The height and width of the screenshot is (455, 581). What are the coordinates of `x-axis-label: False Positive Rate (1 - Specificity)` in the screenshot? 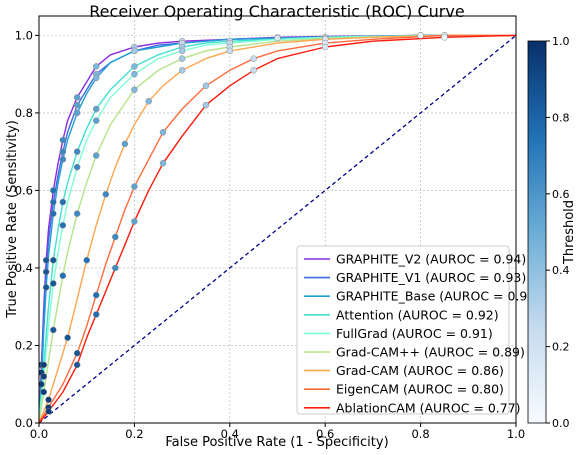 It's located at (276, 442).